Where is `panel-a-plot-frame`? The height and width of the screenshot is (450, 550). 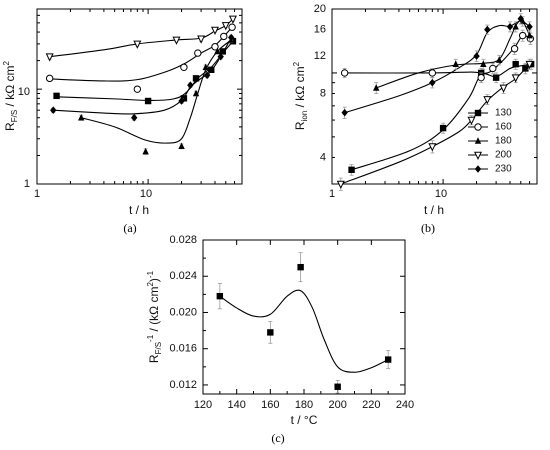 panel-a-plot-frame is located at coordinates (139, 96).